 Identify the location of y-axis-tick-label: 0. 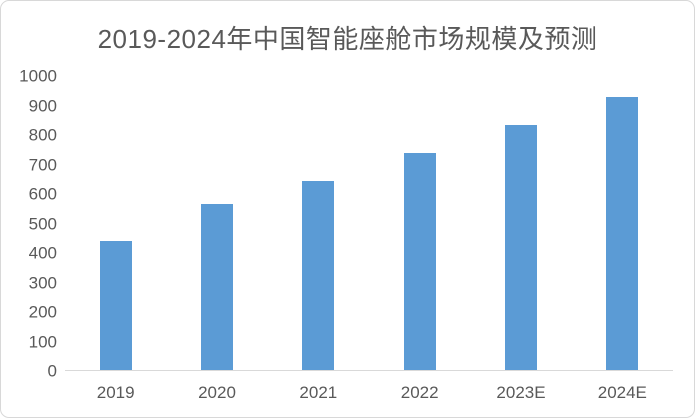
(52, 371).